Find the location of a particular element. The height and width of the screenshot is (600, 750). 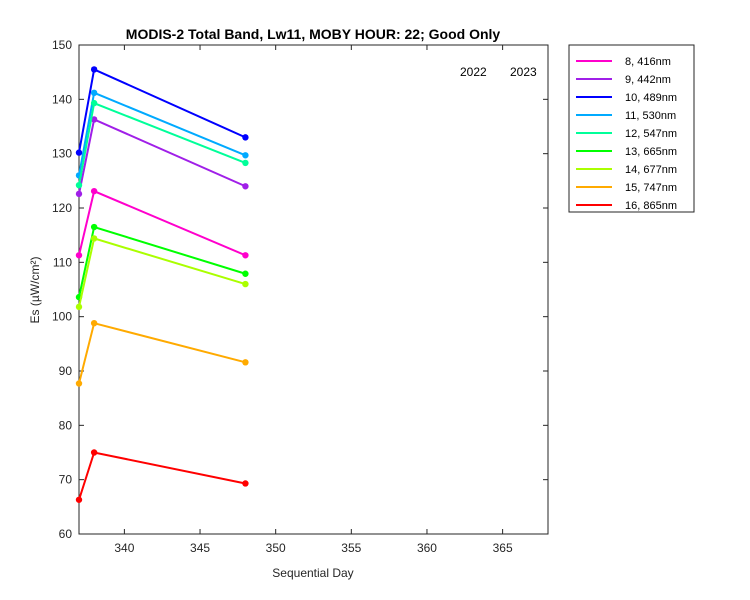

legend-entry-label: 13, 665nm is located at coordinates (651, 152).